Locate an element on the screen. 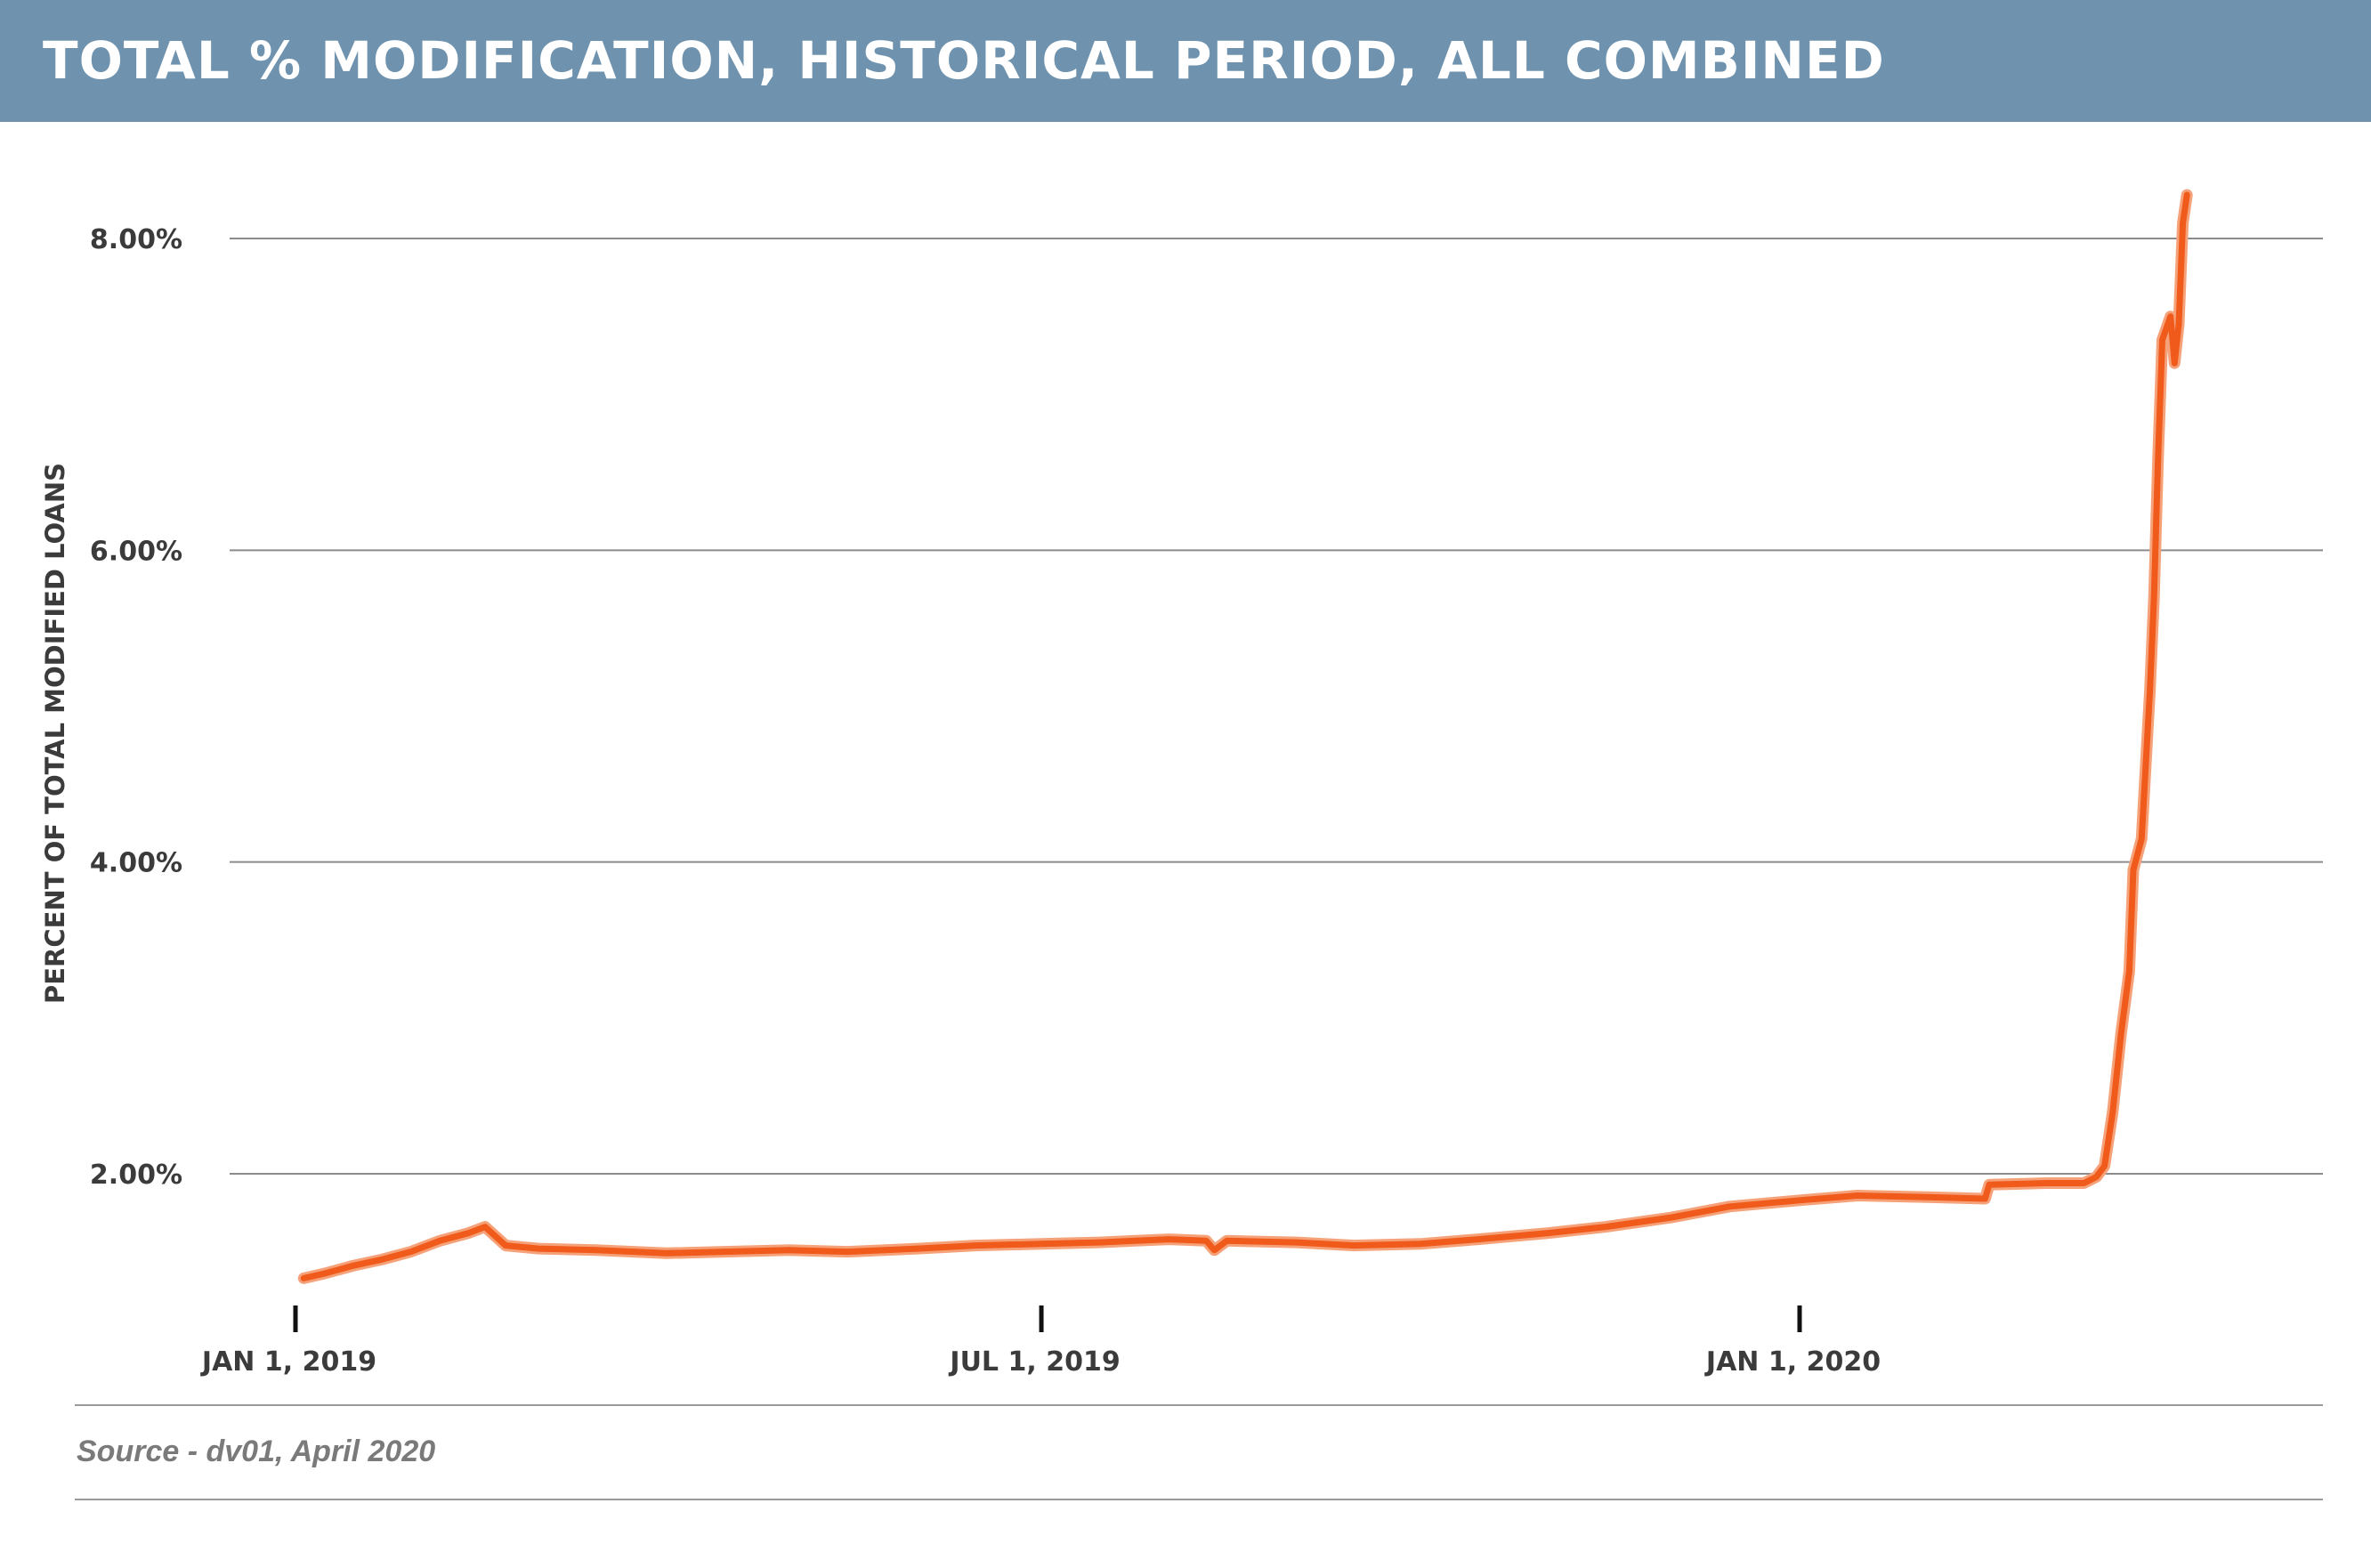 Image resolution: width=2371 pixels, height=1568 pixels. top-divider is located at coordinates (1199, 1405).